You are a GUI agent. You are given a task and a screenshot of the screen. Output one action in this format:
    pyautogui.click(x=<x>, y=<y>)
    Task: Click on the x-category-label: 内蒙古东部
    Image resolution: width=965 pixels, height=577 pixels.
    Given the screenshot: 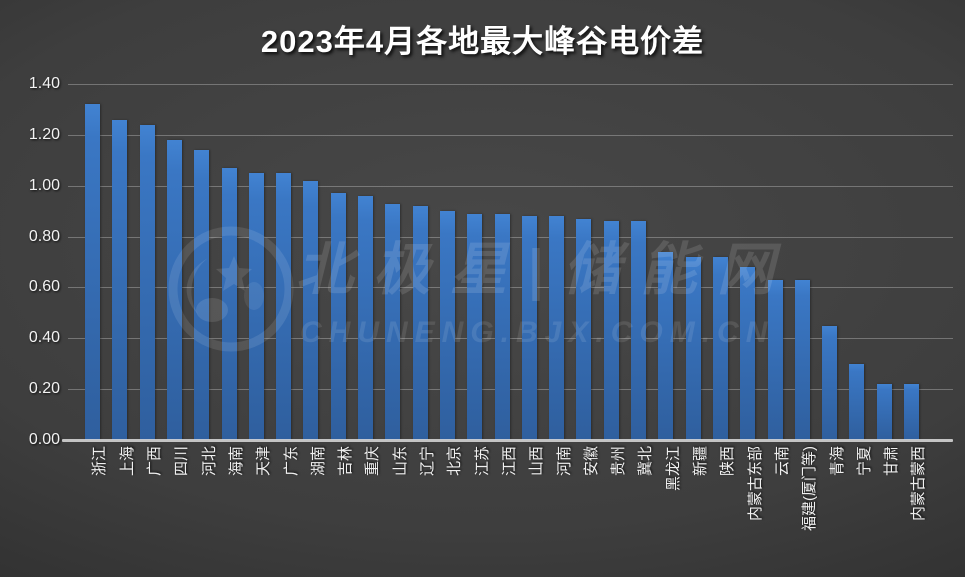 What is the action you would take?
    pyautogui.click(x=755, y=484)
    